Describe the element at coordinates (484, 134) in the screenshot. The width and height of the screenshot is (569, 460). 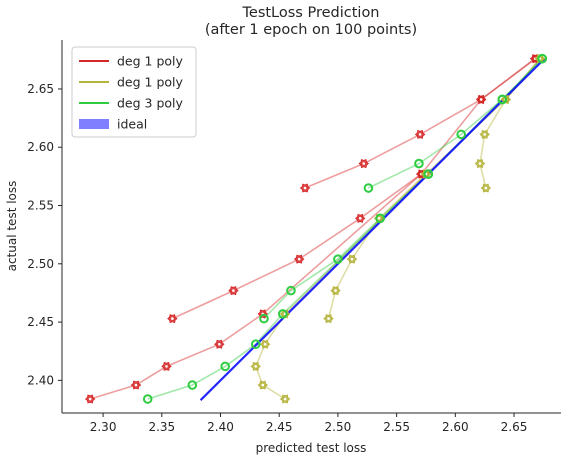
I see `series-5-point-2-hole` at that location.